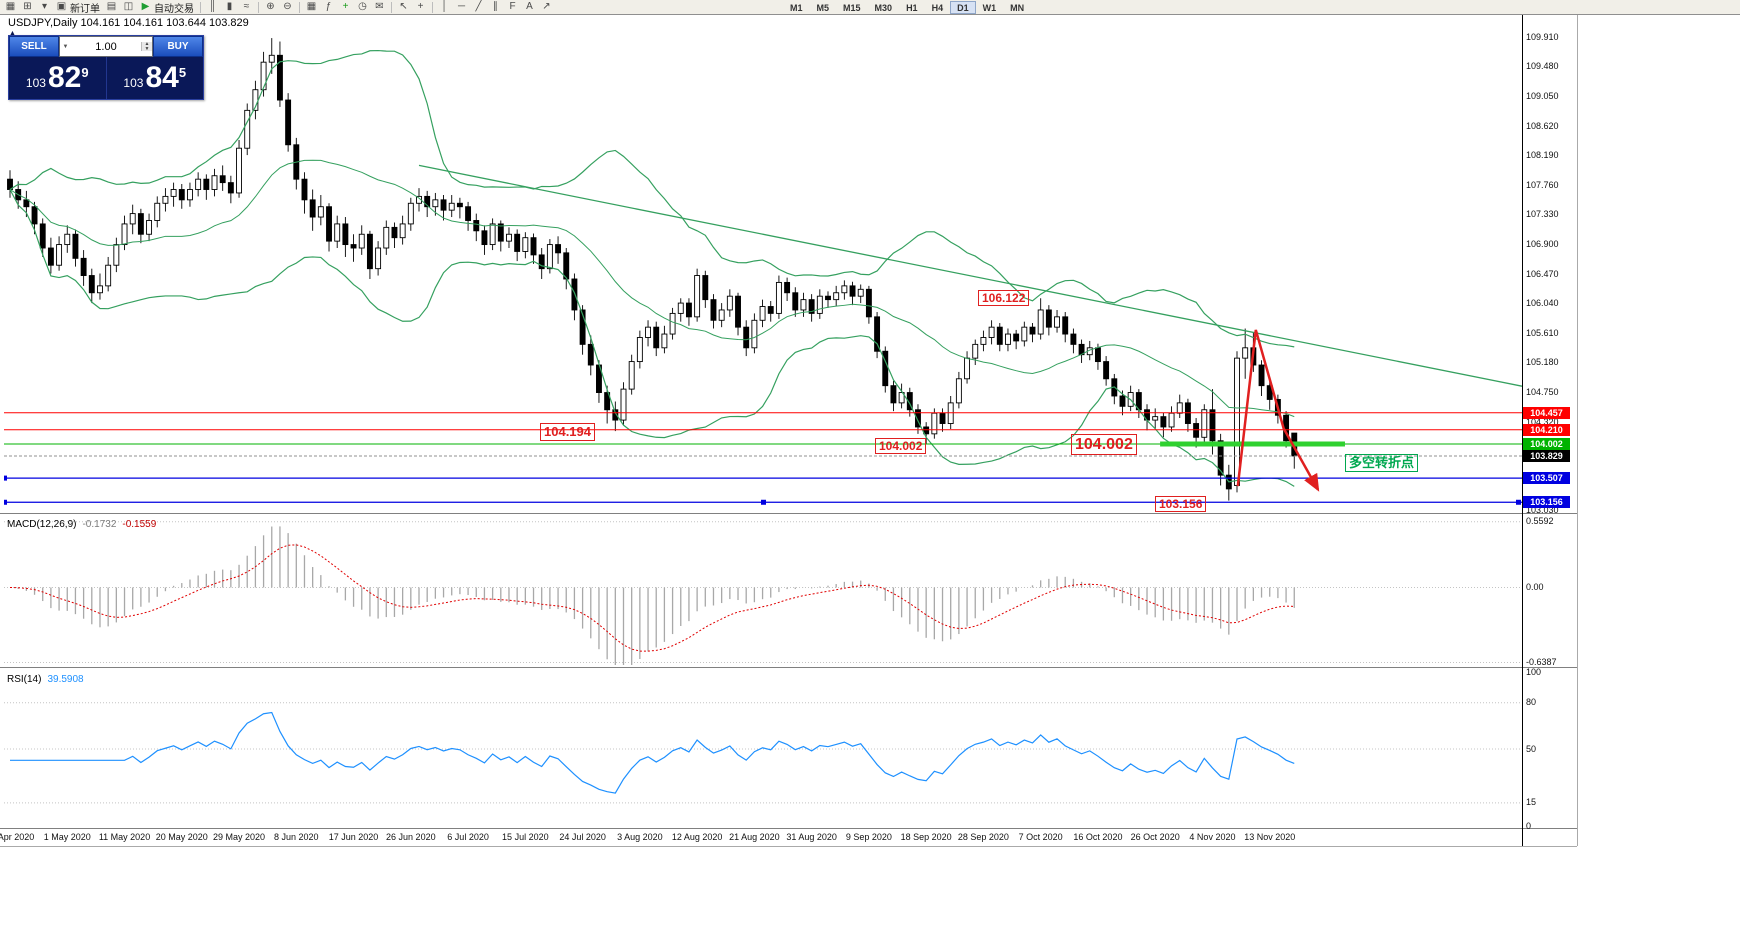 The width and height of the screenshot is (1740, 938). Describe the element at coordinates (1541, 661) in the screenshot. I see `macd-axis-label: -0.6387` at that location.